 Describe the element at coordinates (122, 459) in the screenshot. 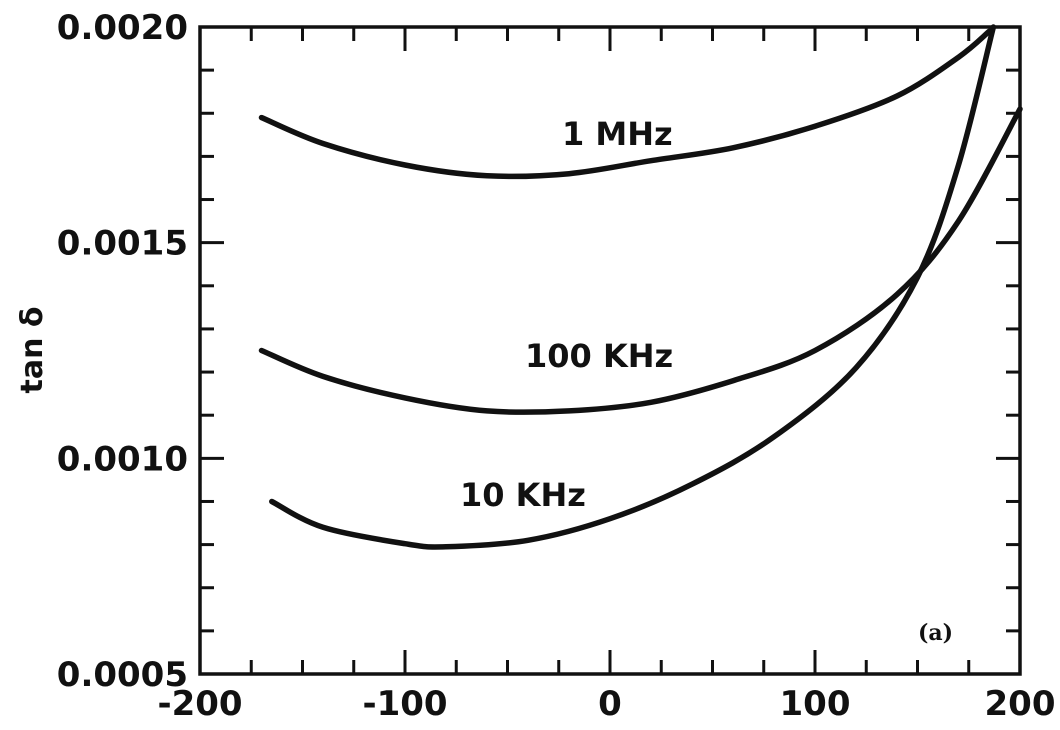

I see `y-tick-label: 0.0010` at that location.